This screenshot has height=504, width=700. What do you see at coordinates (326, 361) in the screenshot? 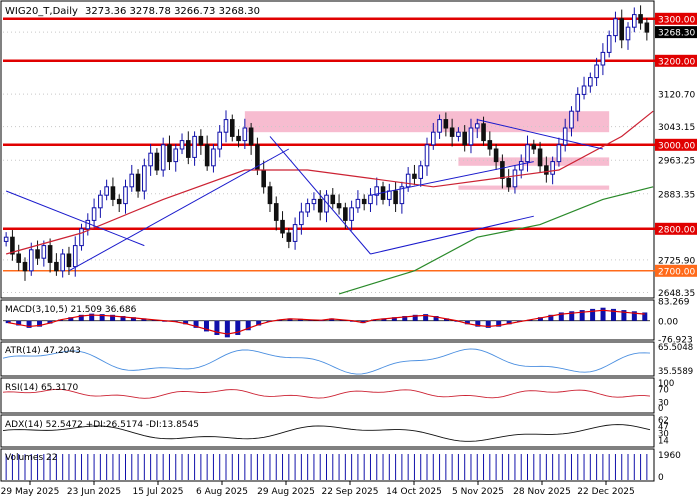
I see `atr-line` at bounding box center [326, 361].